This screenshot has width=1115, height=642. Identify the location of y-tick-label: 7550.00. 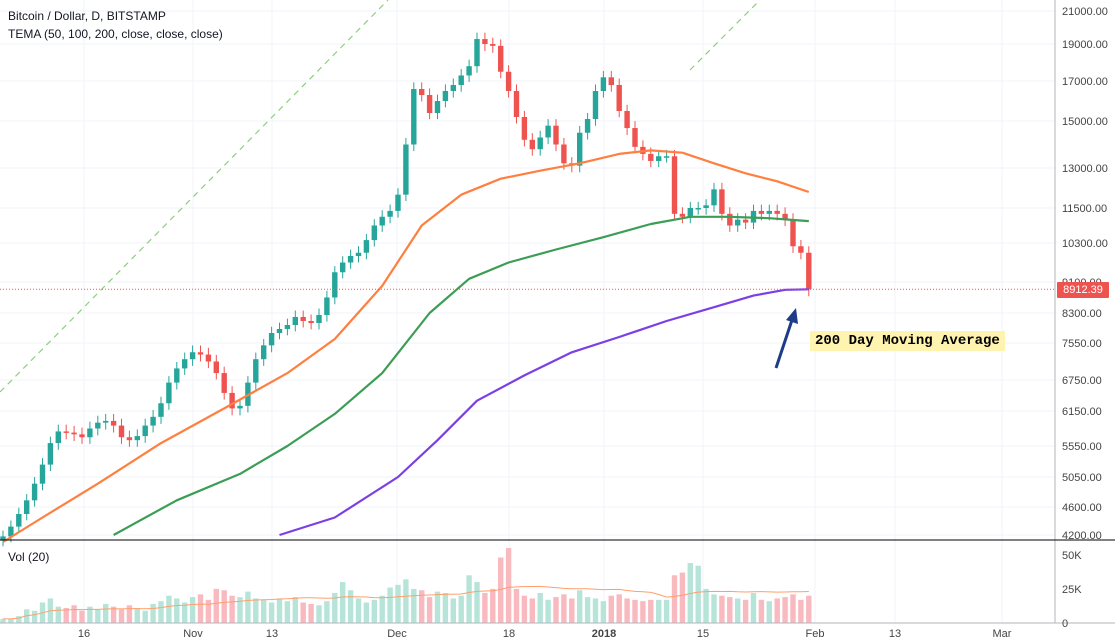
(1082, 344).